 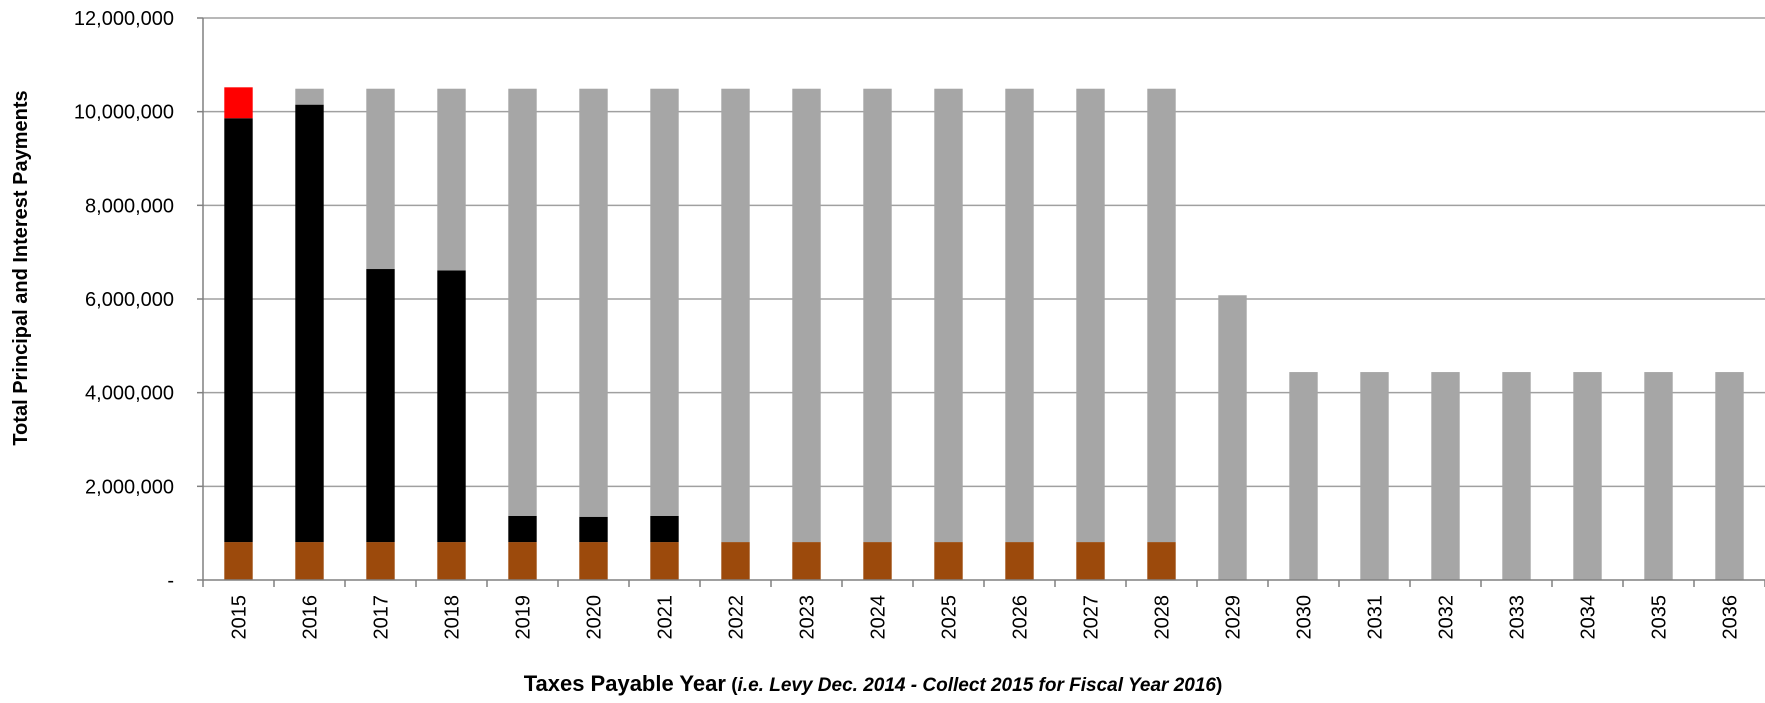 I want to click on x-tick-label: 2024, so click(x=879, y=617).